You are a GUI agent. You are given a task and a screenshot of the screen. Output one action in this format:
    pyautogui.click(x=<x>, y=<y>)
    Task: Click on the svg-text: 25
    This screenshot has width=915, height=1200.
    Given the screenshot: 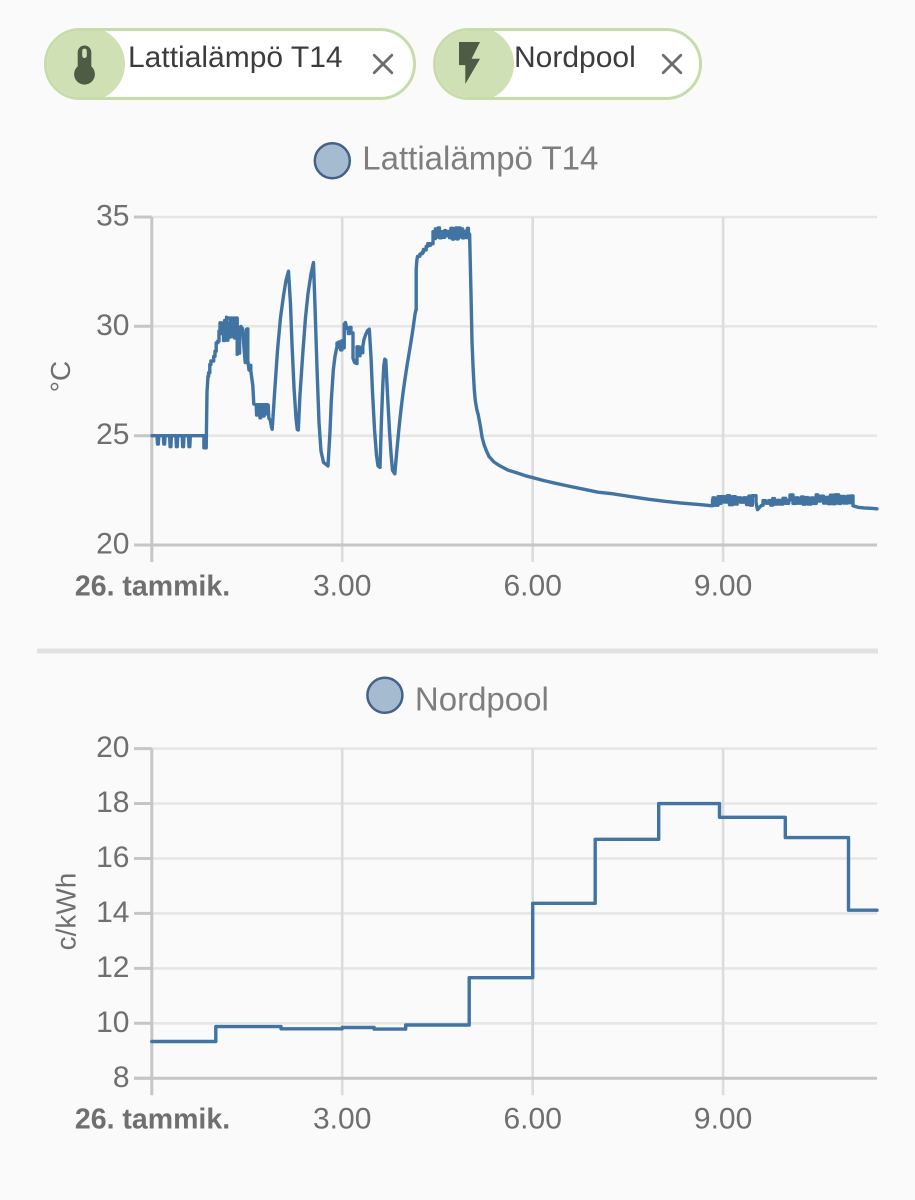 What is the action you would take?
    pyautogui.click(x=112, y=434)
    